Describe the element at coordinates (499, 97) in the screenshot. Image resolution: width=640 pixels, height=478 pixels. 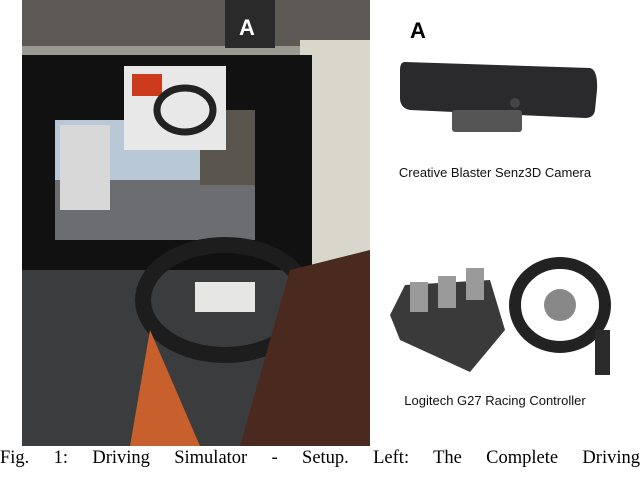
I see `camera-image` at that location.